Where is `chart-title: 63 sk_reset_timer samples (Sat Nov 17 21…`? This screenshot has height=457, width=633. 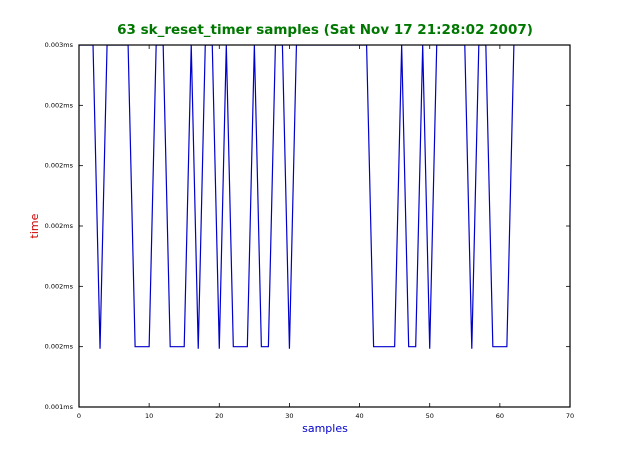
chart-title: 63 sk_reset_timer samples (Sat Nov 17 21… is located at coordinates (325, 30).